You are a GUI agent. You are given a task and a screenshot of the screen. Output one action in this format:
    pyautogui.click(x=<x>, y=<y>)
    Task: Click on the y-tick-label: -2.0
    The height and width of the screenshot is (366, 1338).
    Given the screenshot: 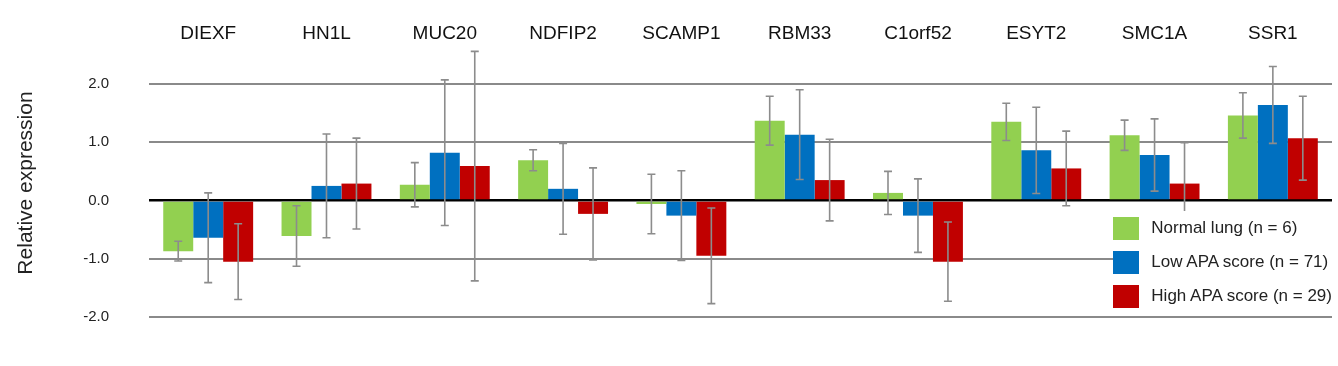 What is the action you would take?
    pyautogui.click(x=96, y=316)
    